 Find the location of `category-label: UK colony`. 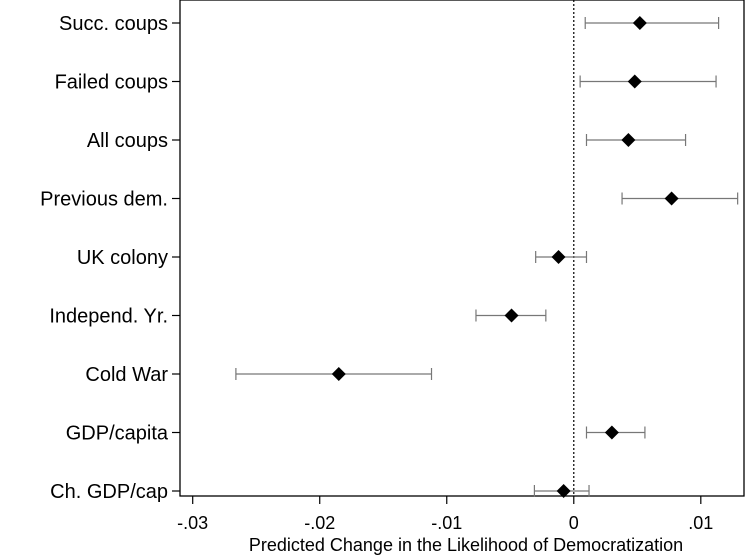

category-label: UK colony is located at coordinates (122, 258).